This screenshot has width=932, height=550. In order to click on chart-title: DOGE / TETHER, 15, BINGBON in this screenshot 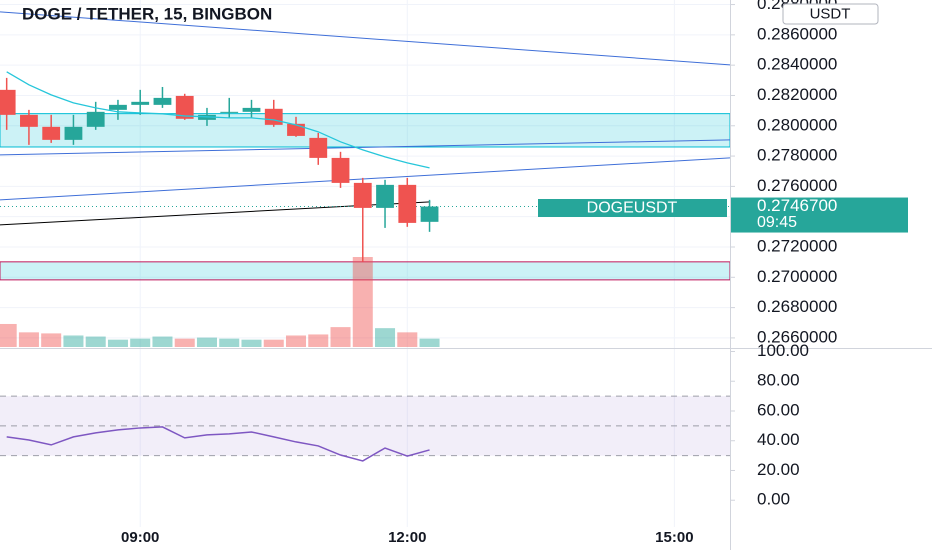, I will do `click(147, 13)`.